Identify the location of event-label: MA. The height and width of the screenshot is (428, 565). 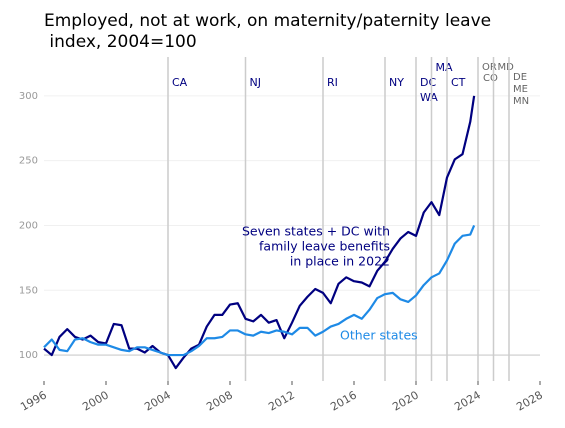
(444, 67).